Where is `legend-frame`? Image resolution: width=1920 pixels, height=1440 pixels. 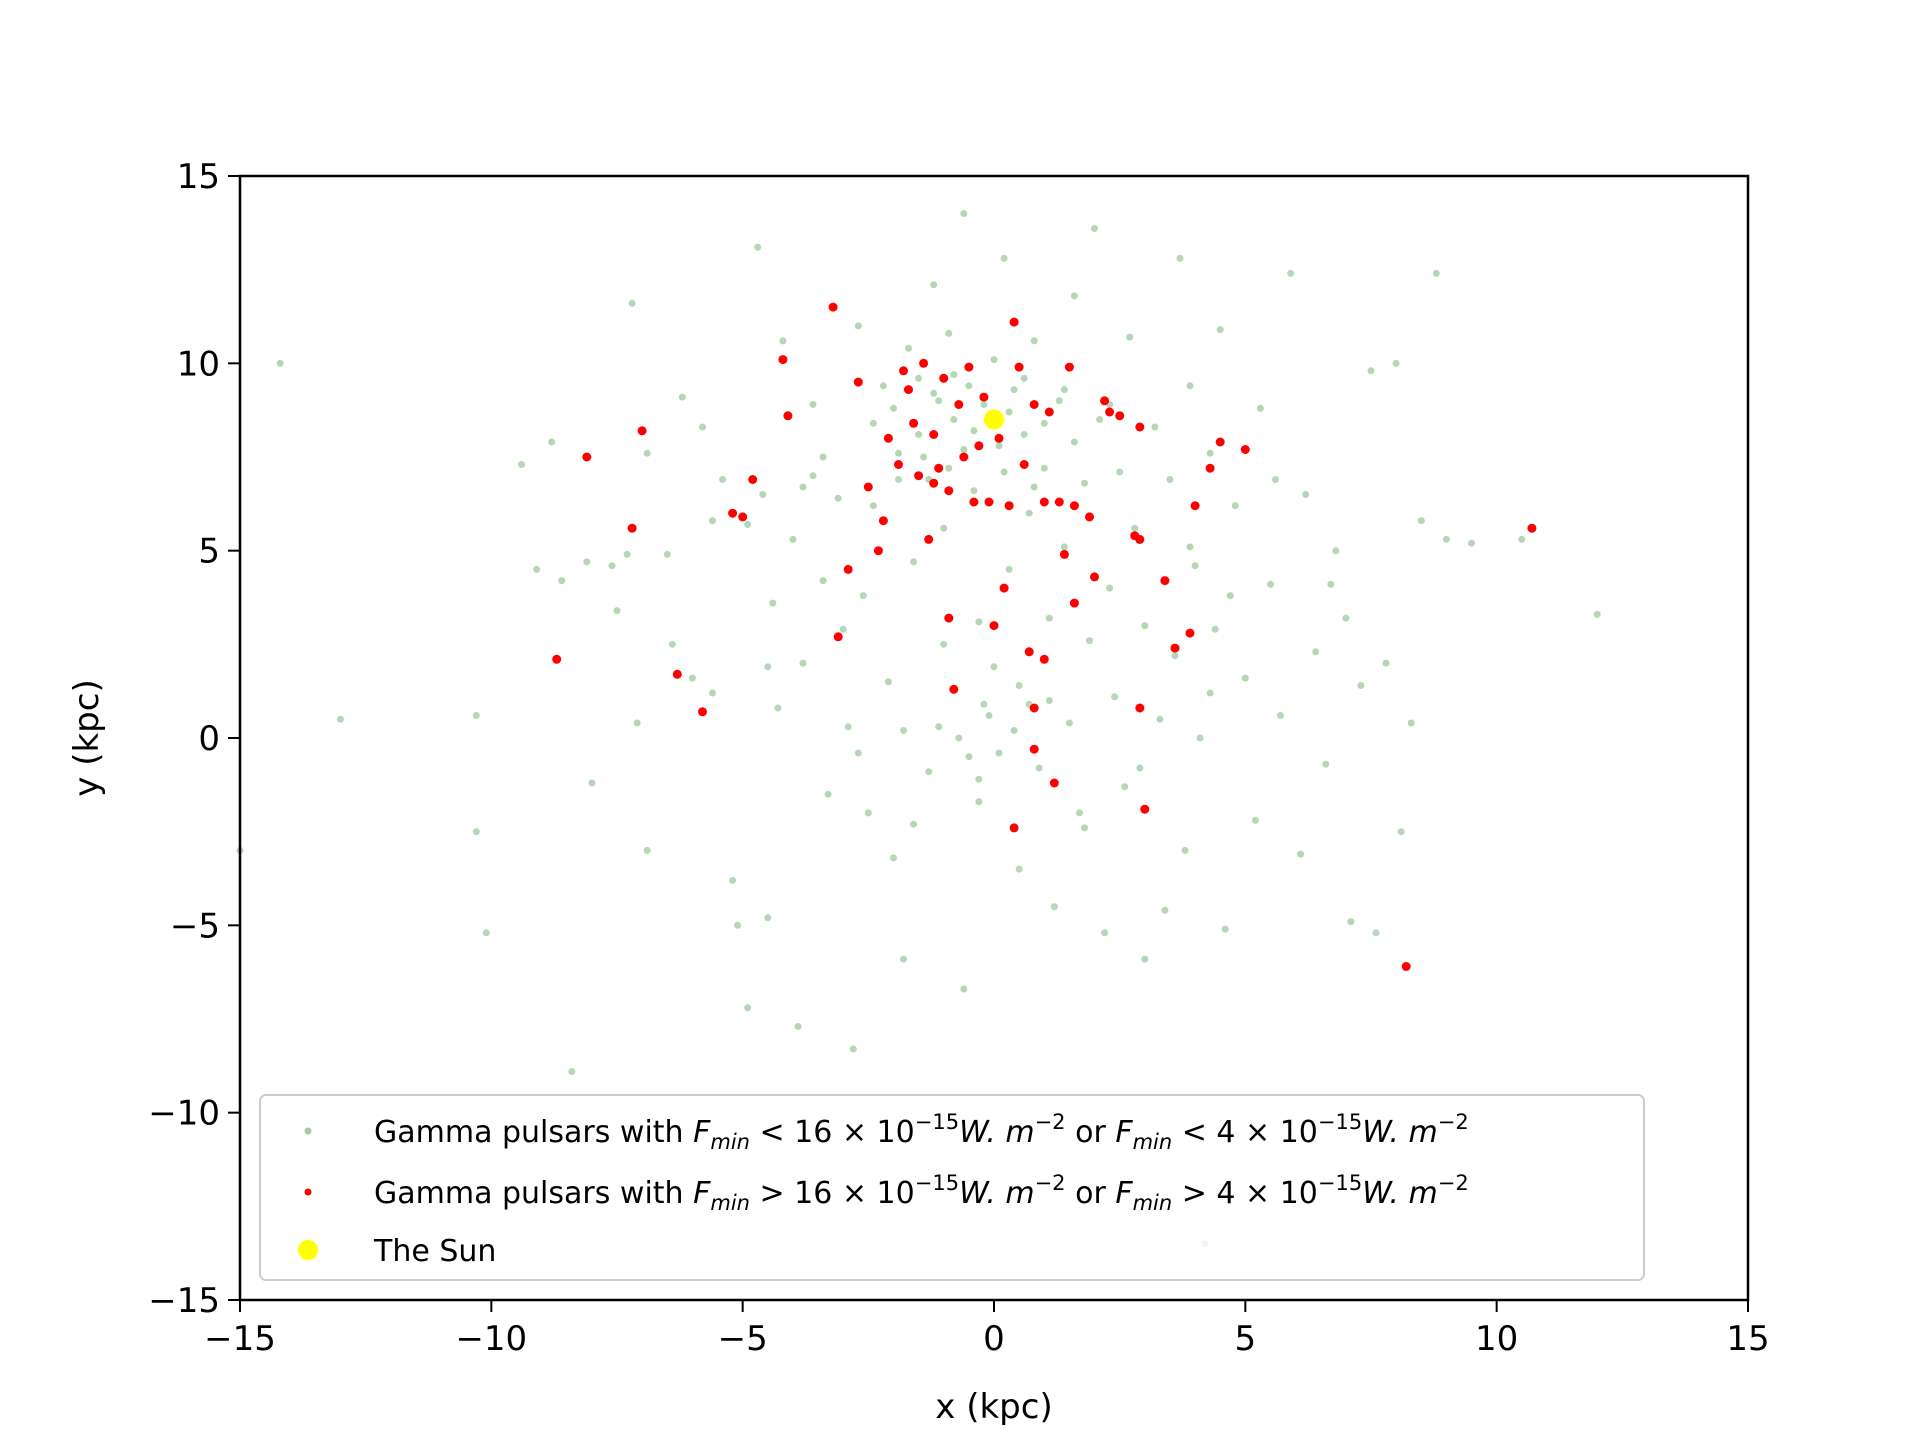
legend-frame is located at coordinates (952, 1187).